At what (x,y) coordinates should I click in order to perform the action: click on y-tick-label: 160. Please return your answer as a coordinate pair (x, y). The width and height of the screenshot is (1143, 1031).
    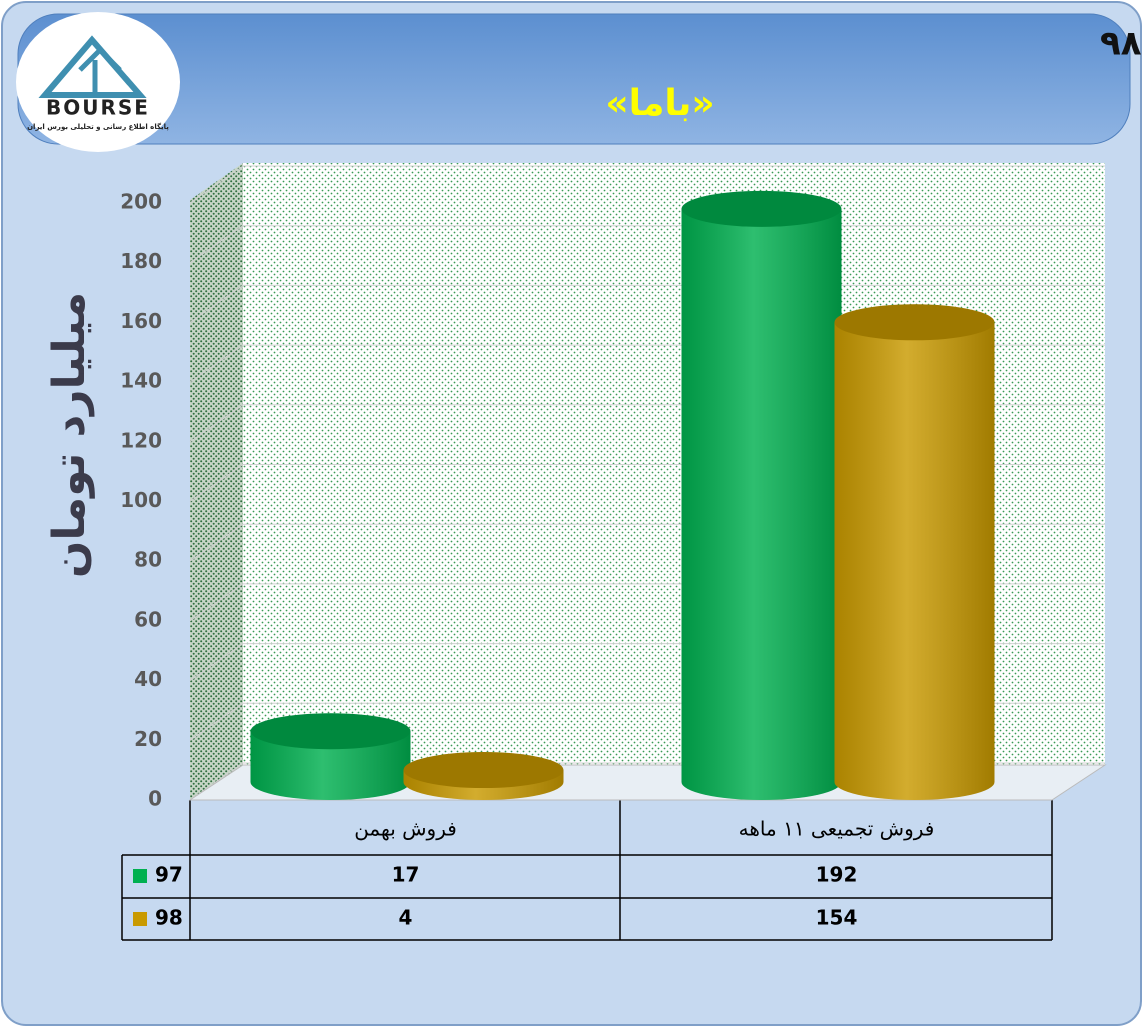
    Looking at the image, I should click on (141, 321).